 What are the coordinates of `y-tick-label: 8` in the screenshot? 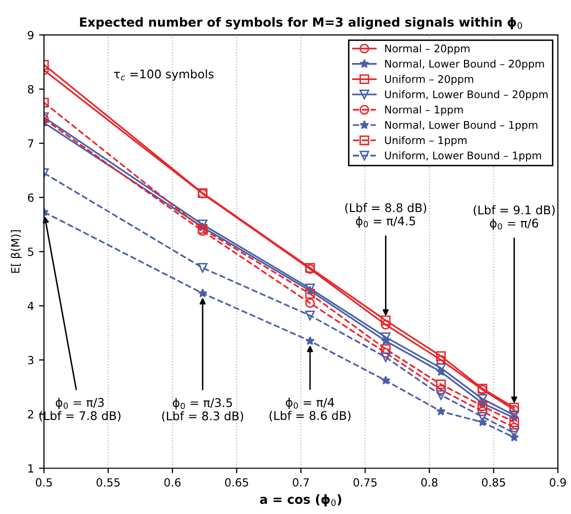 It's located at (31, 89).